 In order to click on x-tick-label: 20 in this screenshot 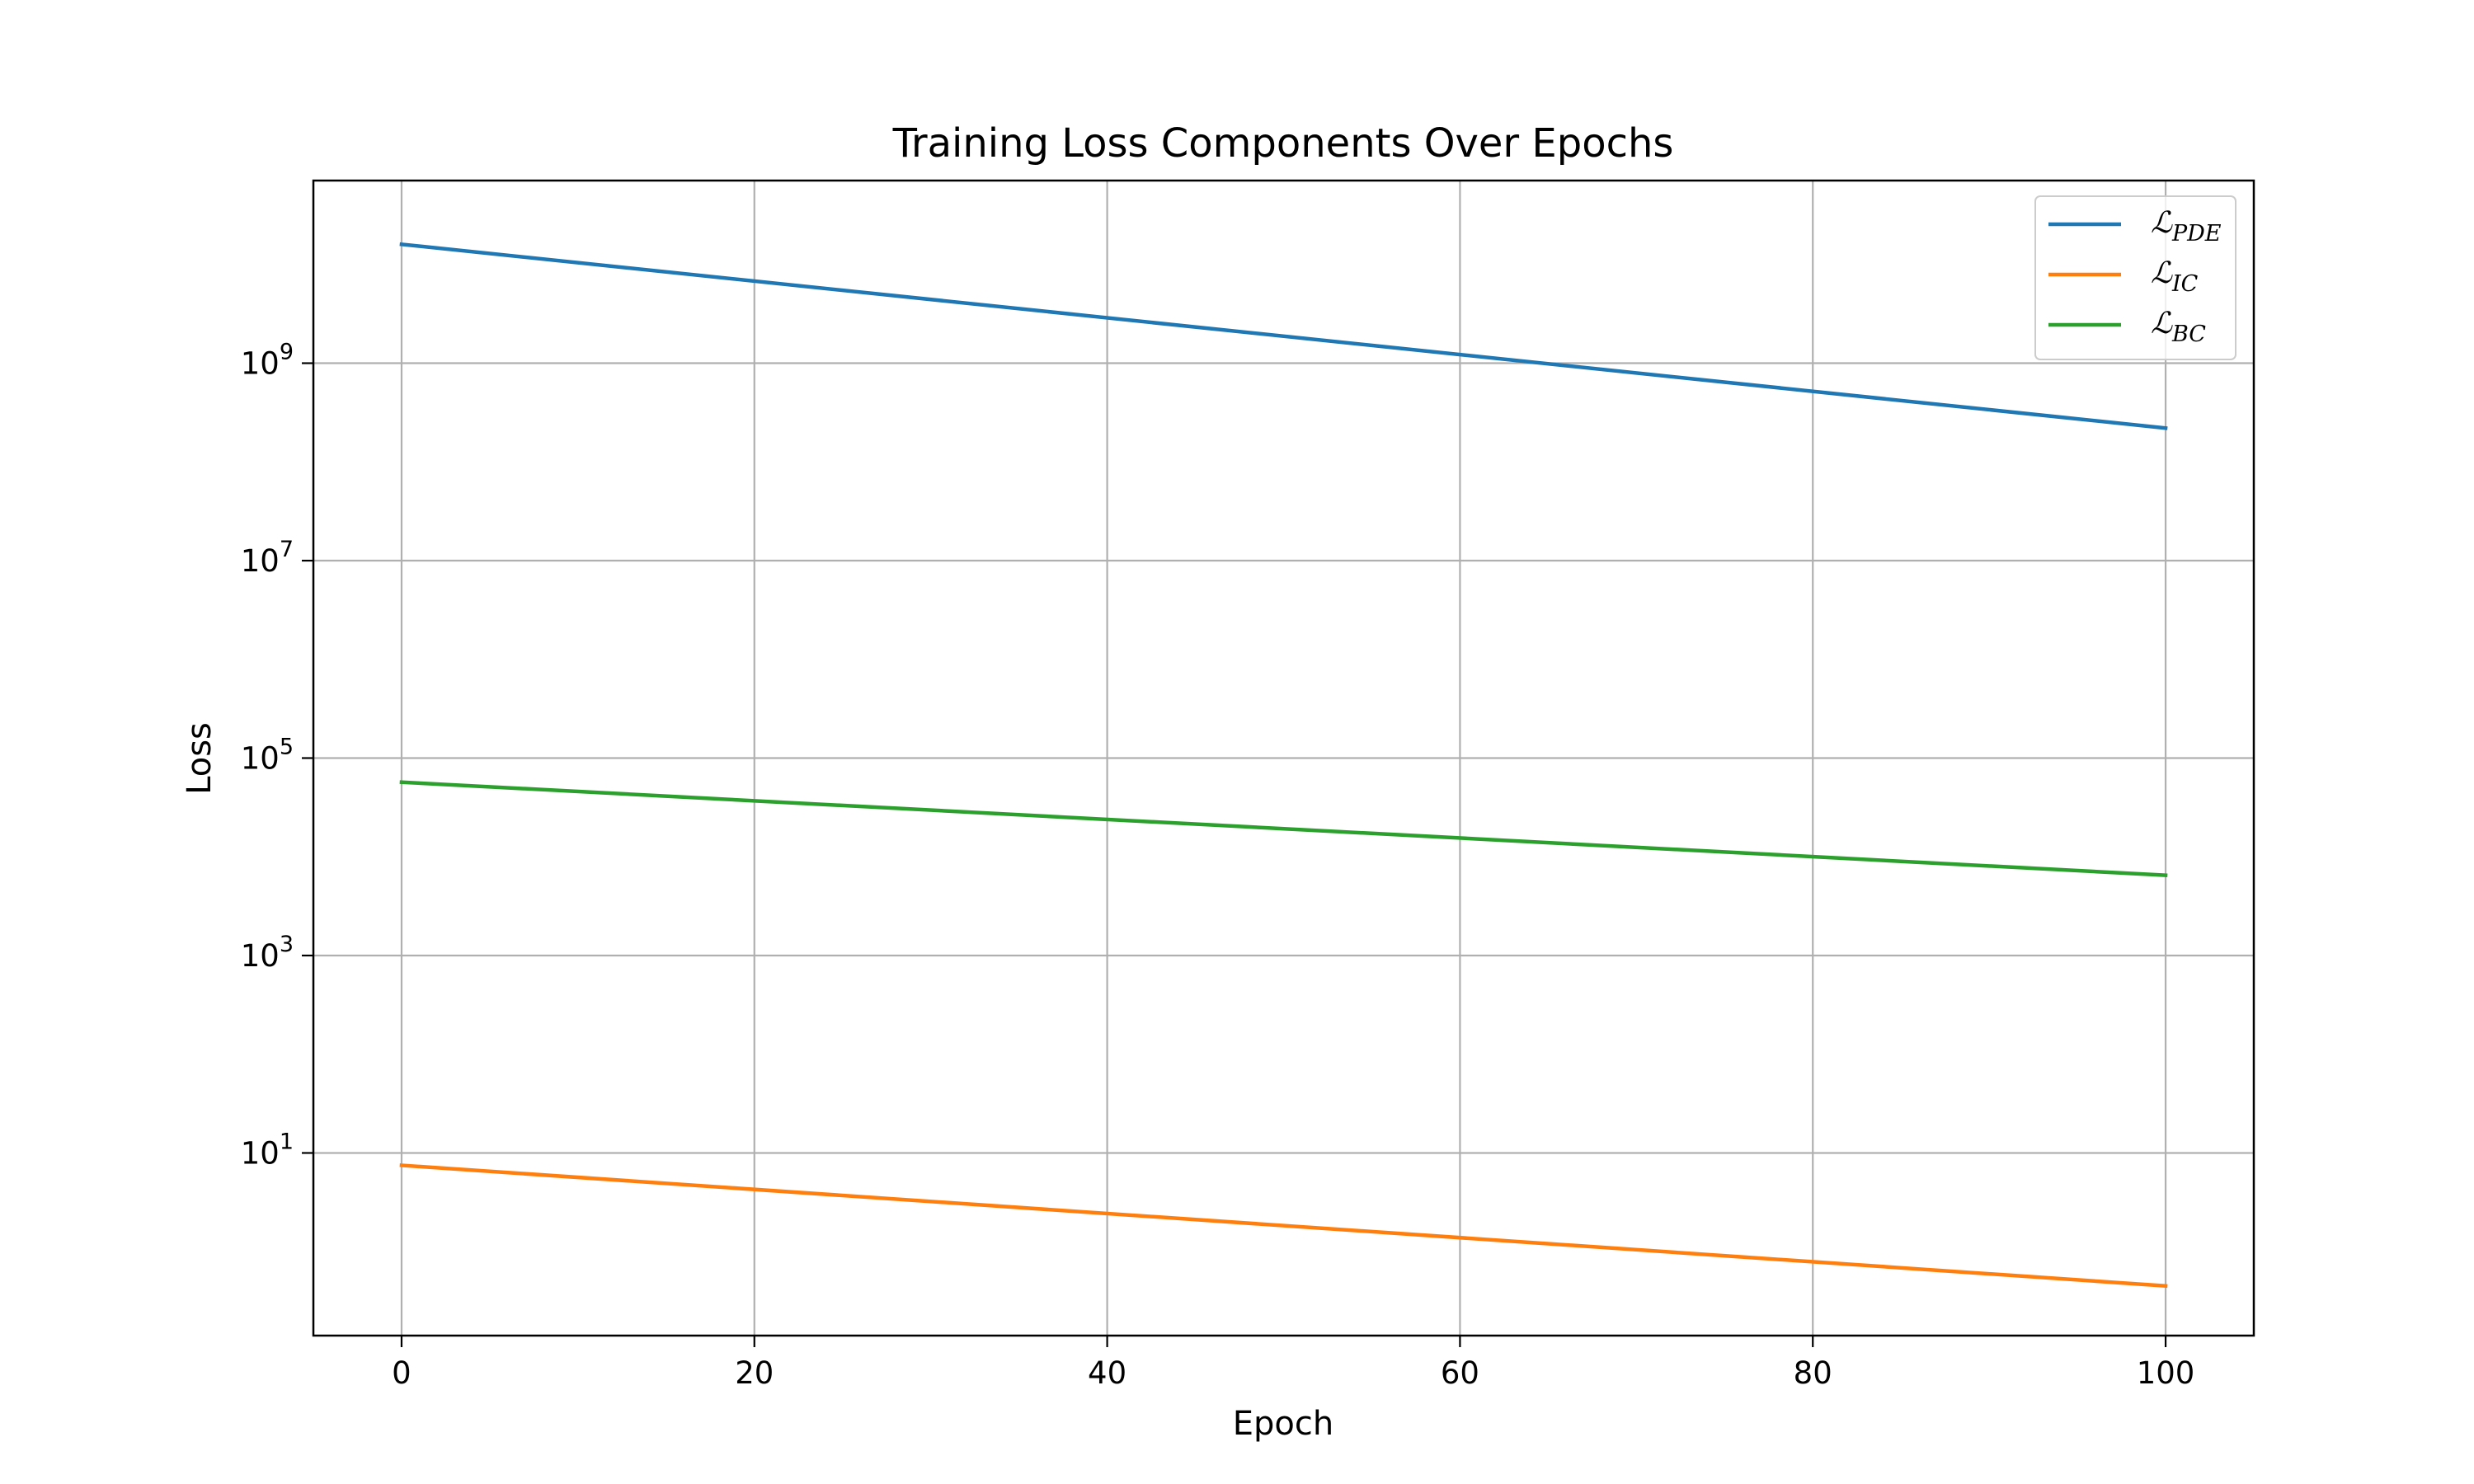, I will do `click(754, 1373)`.